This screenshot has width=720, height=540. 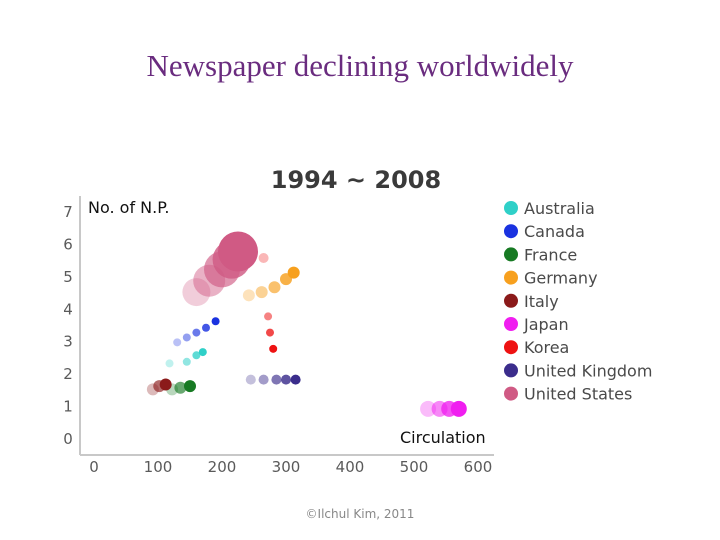 What do you see at coordinates (94, 467) in the screenshot?
I see `x-tick-label: 0` at bounding box center [94, 467].